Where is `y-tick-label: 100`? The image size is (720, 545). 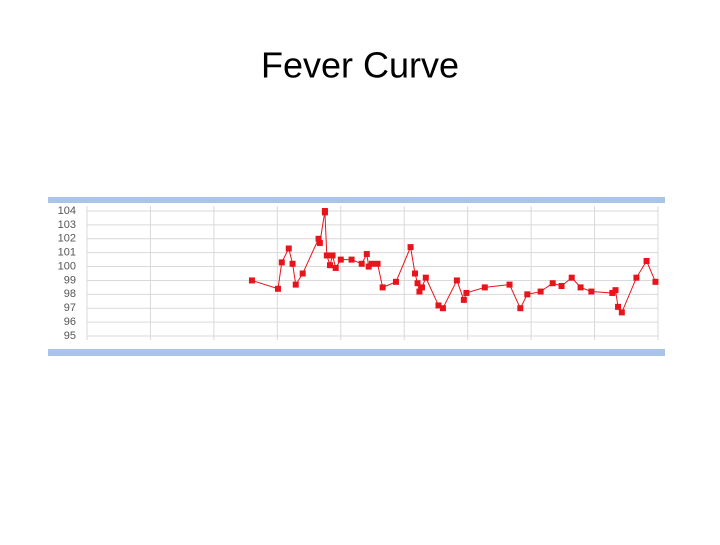
y-tick-label: 100 is located at coordinates (67, 266).